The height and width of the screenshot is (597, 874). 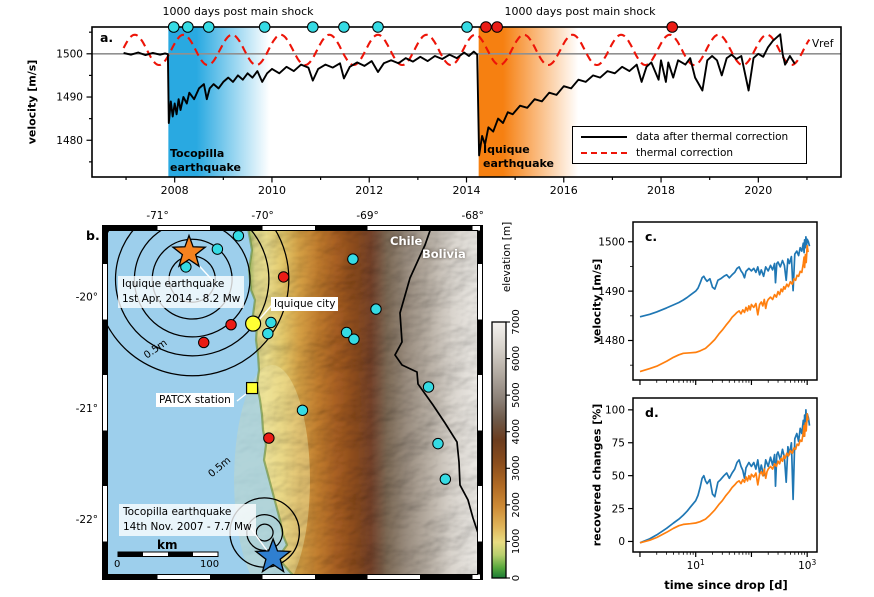 What do you see at coordinates (157, 216) in the screenshot?
I see `map-lon-tick-label: -71°` at bounding box center [157, 216].